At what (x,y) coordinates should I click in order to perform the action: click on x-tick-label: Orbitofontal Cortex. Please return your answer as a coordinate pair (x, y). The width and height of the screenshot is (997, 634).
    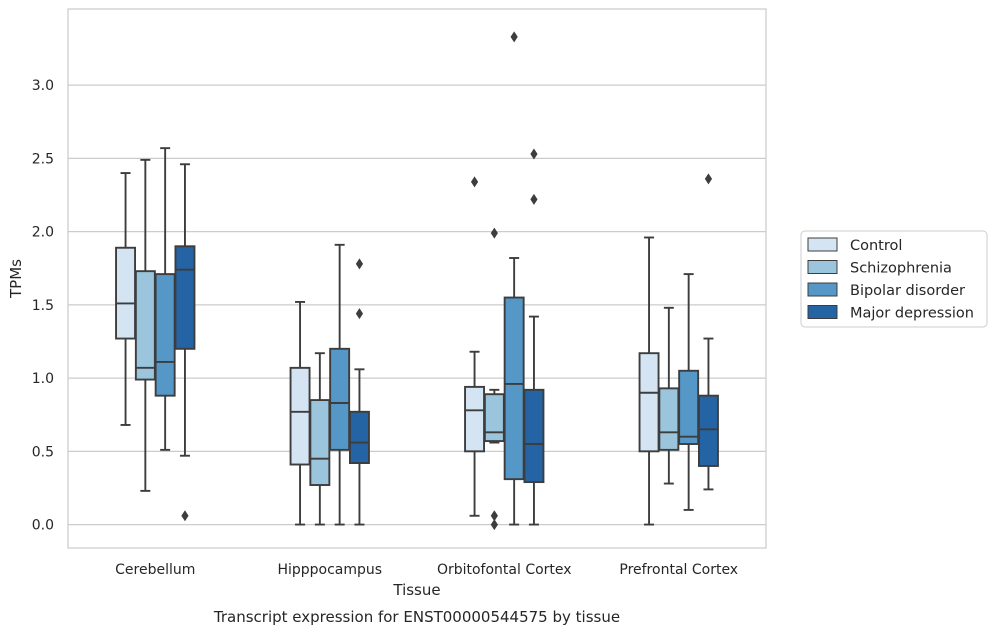
    Looking at the image, I should click on (504, 570).